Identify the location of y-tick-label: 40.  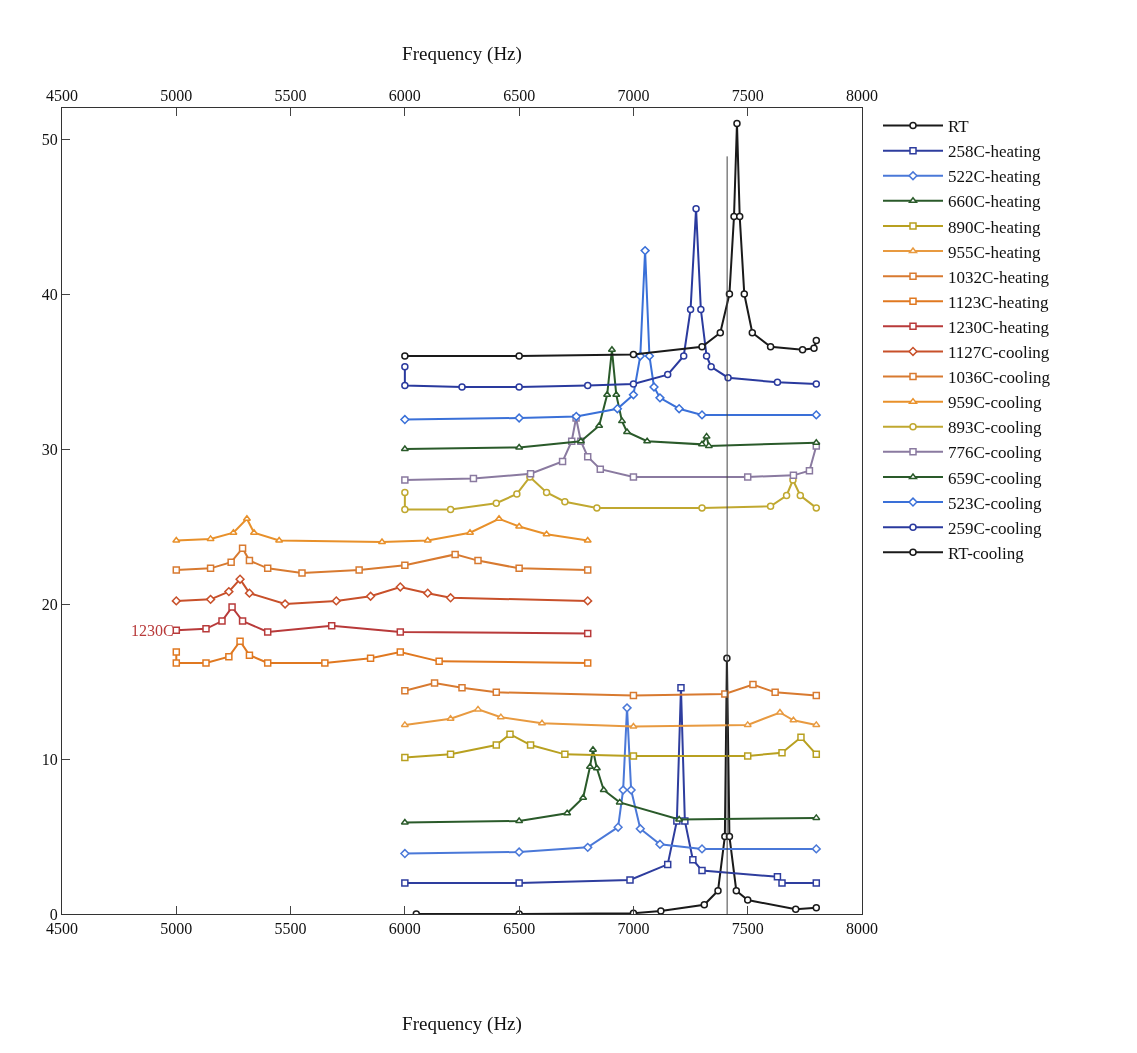
(49, 294).